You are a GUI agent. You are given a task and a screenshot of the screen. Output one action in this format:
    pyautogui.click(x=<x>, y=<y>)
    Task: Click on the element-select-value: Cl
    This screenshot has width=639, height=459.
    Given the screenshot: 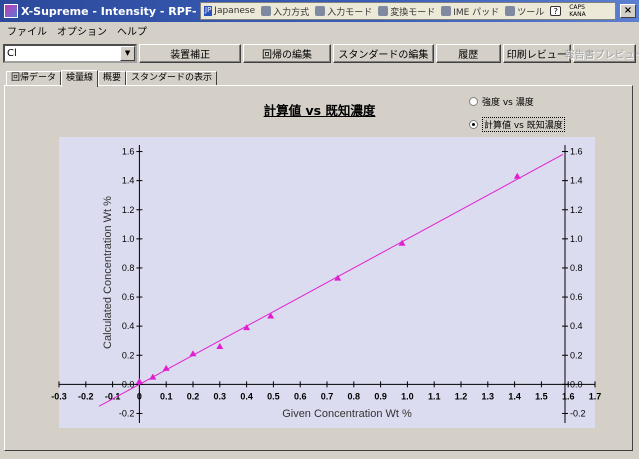 What is the action you would take?
    pyautogui.click(x=12, y=53)
    